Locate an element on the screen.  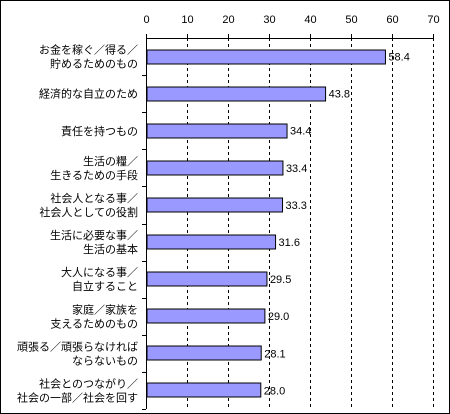
category-label-3-line-1: 生きるための手段 is located at coordinates (94, 175).